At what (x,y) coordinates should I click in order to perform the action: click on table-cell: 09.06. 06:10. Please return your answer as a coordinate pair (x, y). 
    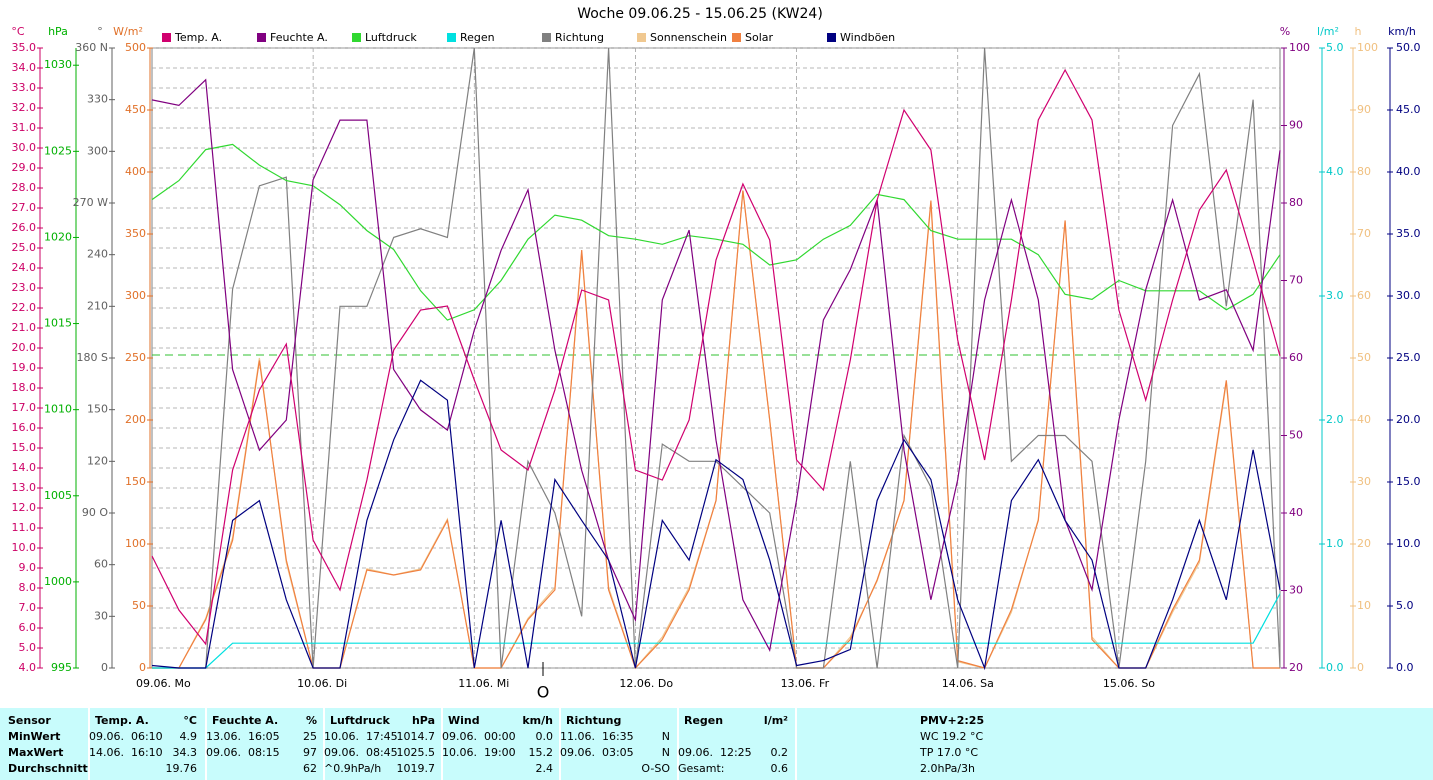
    Looking at the image, I should click on (126, 736).